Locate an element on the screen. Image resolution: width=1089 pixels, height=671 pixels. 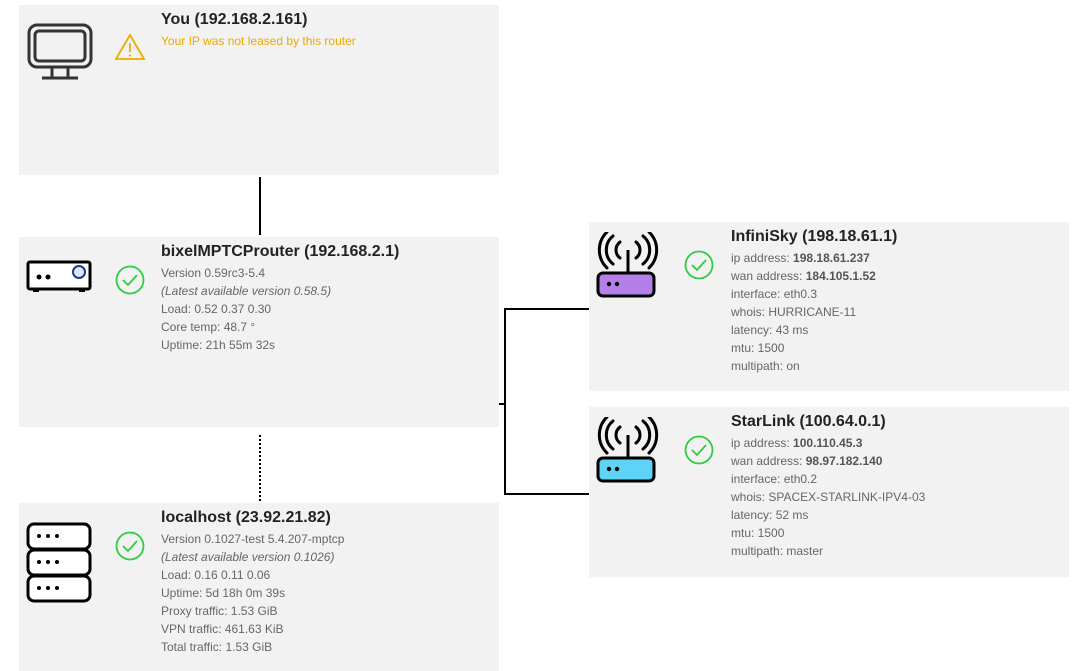
wan-multipath: multipath: master is located at coordinates (777, 551).